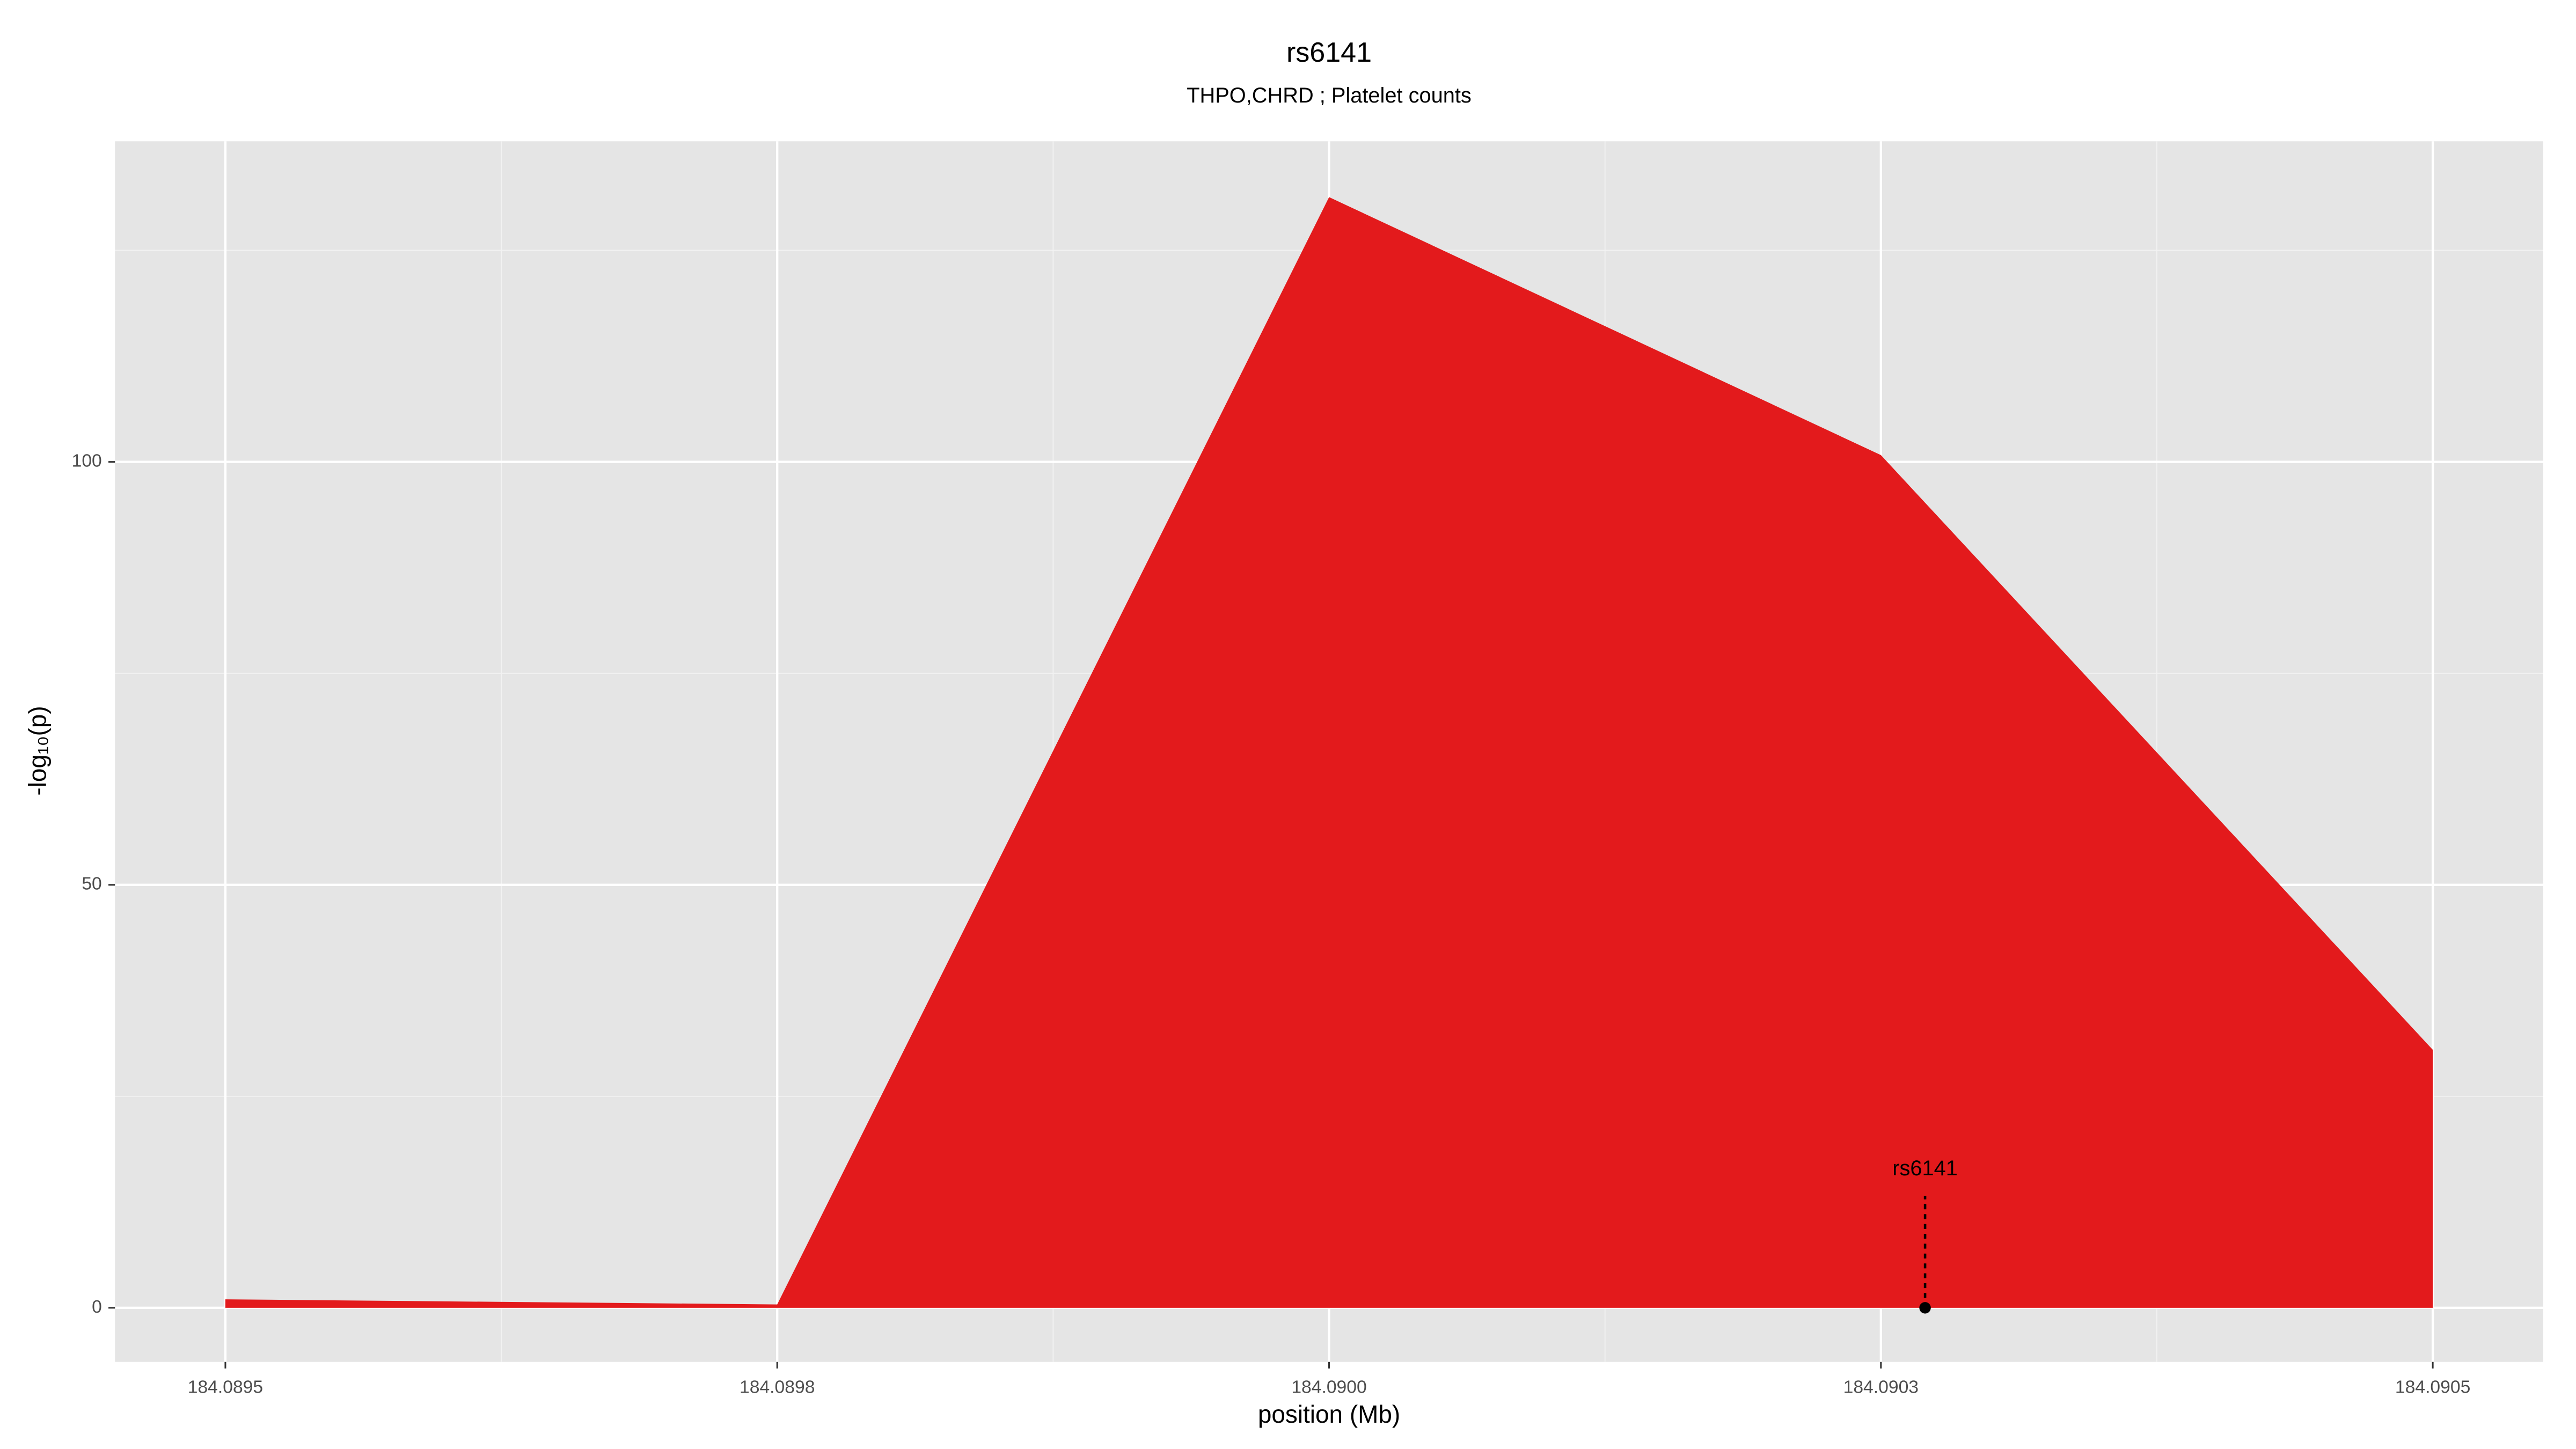 This screenshot has height=1449, width=2576. Describe the element at coordinates (1925, 1168) in the screenshot. I see `annotation-label: rs6141` at that location.